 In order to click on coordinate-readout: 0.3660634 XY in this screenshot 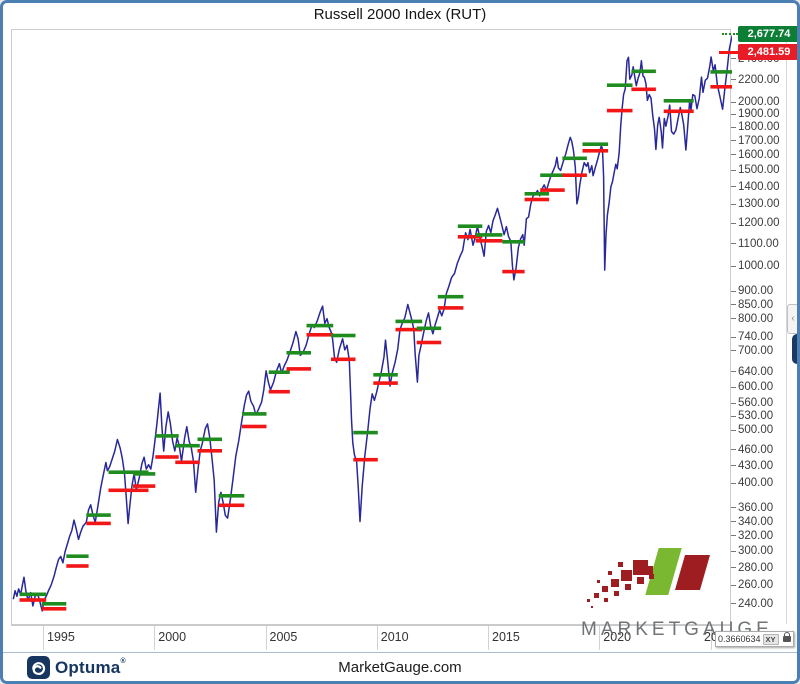, I will do `click(754, 639)`.